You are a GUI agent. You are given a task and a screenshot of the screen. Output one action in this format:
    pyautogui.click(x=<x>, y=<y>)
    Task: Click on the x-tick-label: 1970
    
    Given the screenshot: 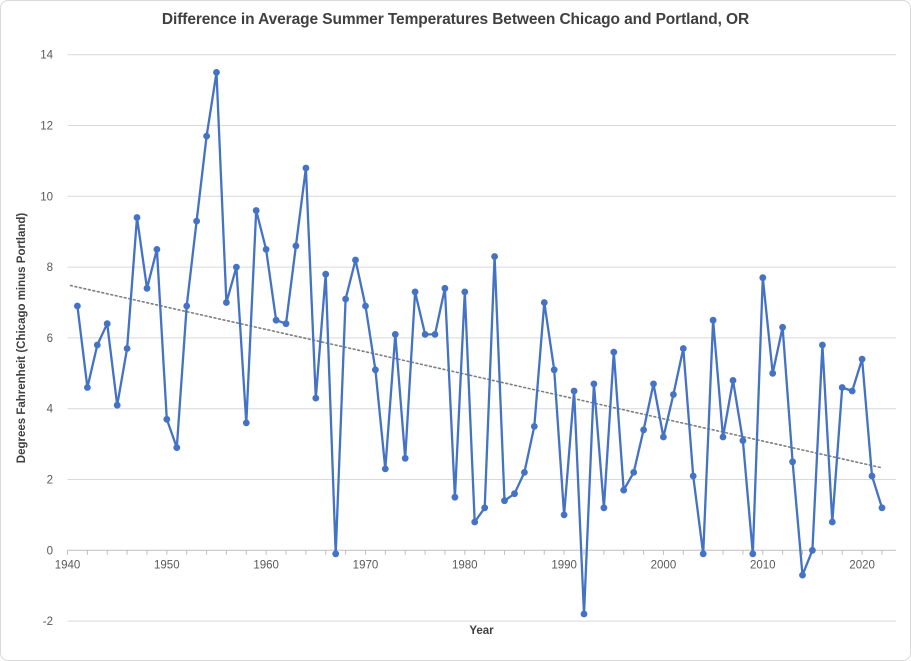 What is the action you would take?
    pyautogui.click(x=366, y=565)
    